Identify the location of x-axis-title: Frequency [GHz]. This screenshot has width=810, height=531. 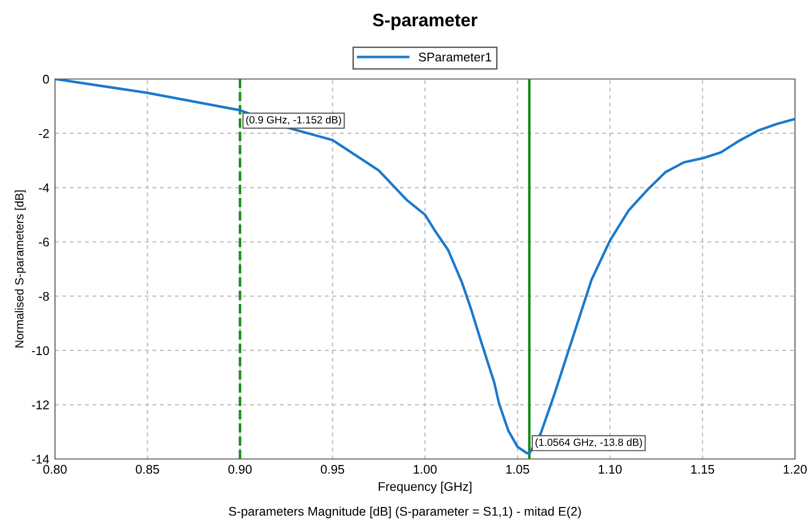
(425, 488).